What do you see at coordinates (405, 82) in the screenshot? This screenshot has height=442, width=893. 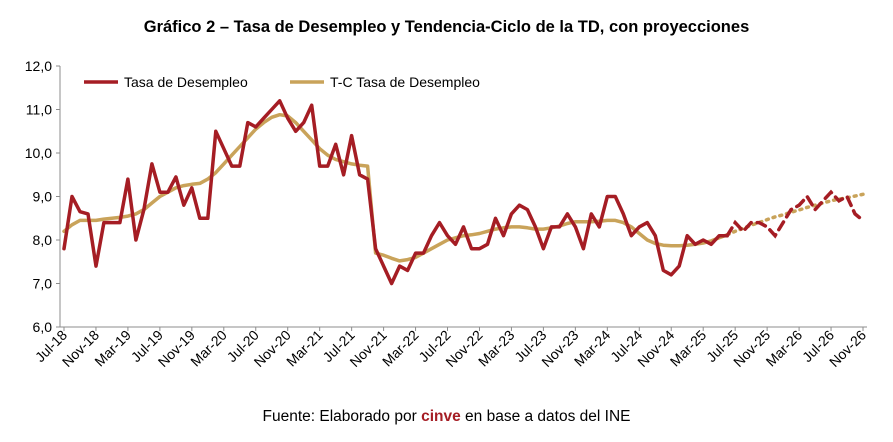 I see `legend-label-tc: T-C Tasa de Desempleo` at bounding box center [405, 82].